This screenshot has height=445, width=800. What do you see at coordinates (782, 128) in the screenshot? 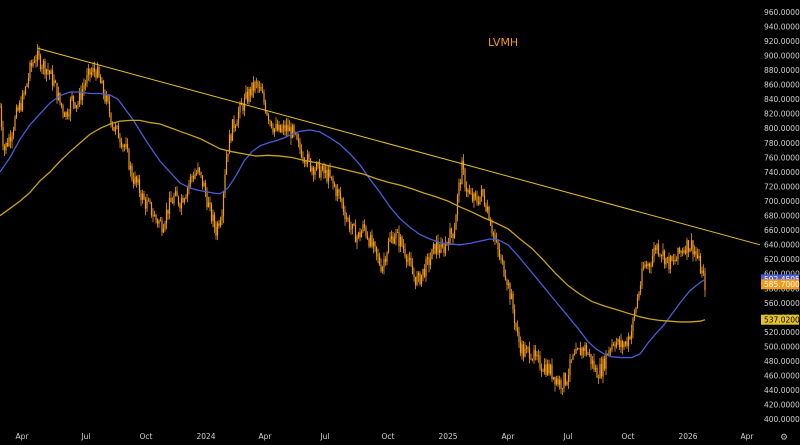
I see `y-tick-label: 800.0000` at bounding box center [782, 128].